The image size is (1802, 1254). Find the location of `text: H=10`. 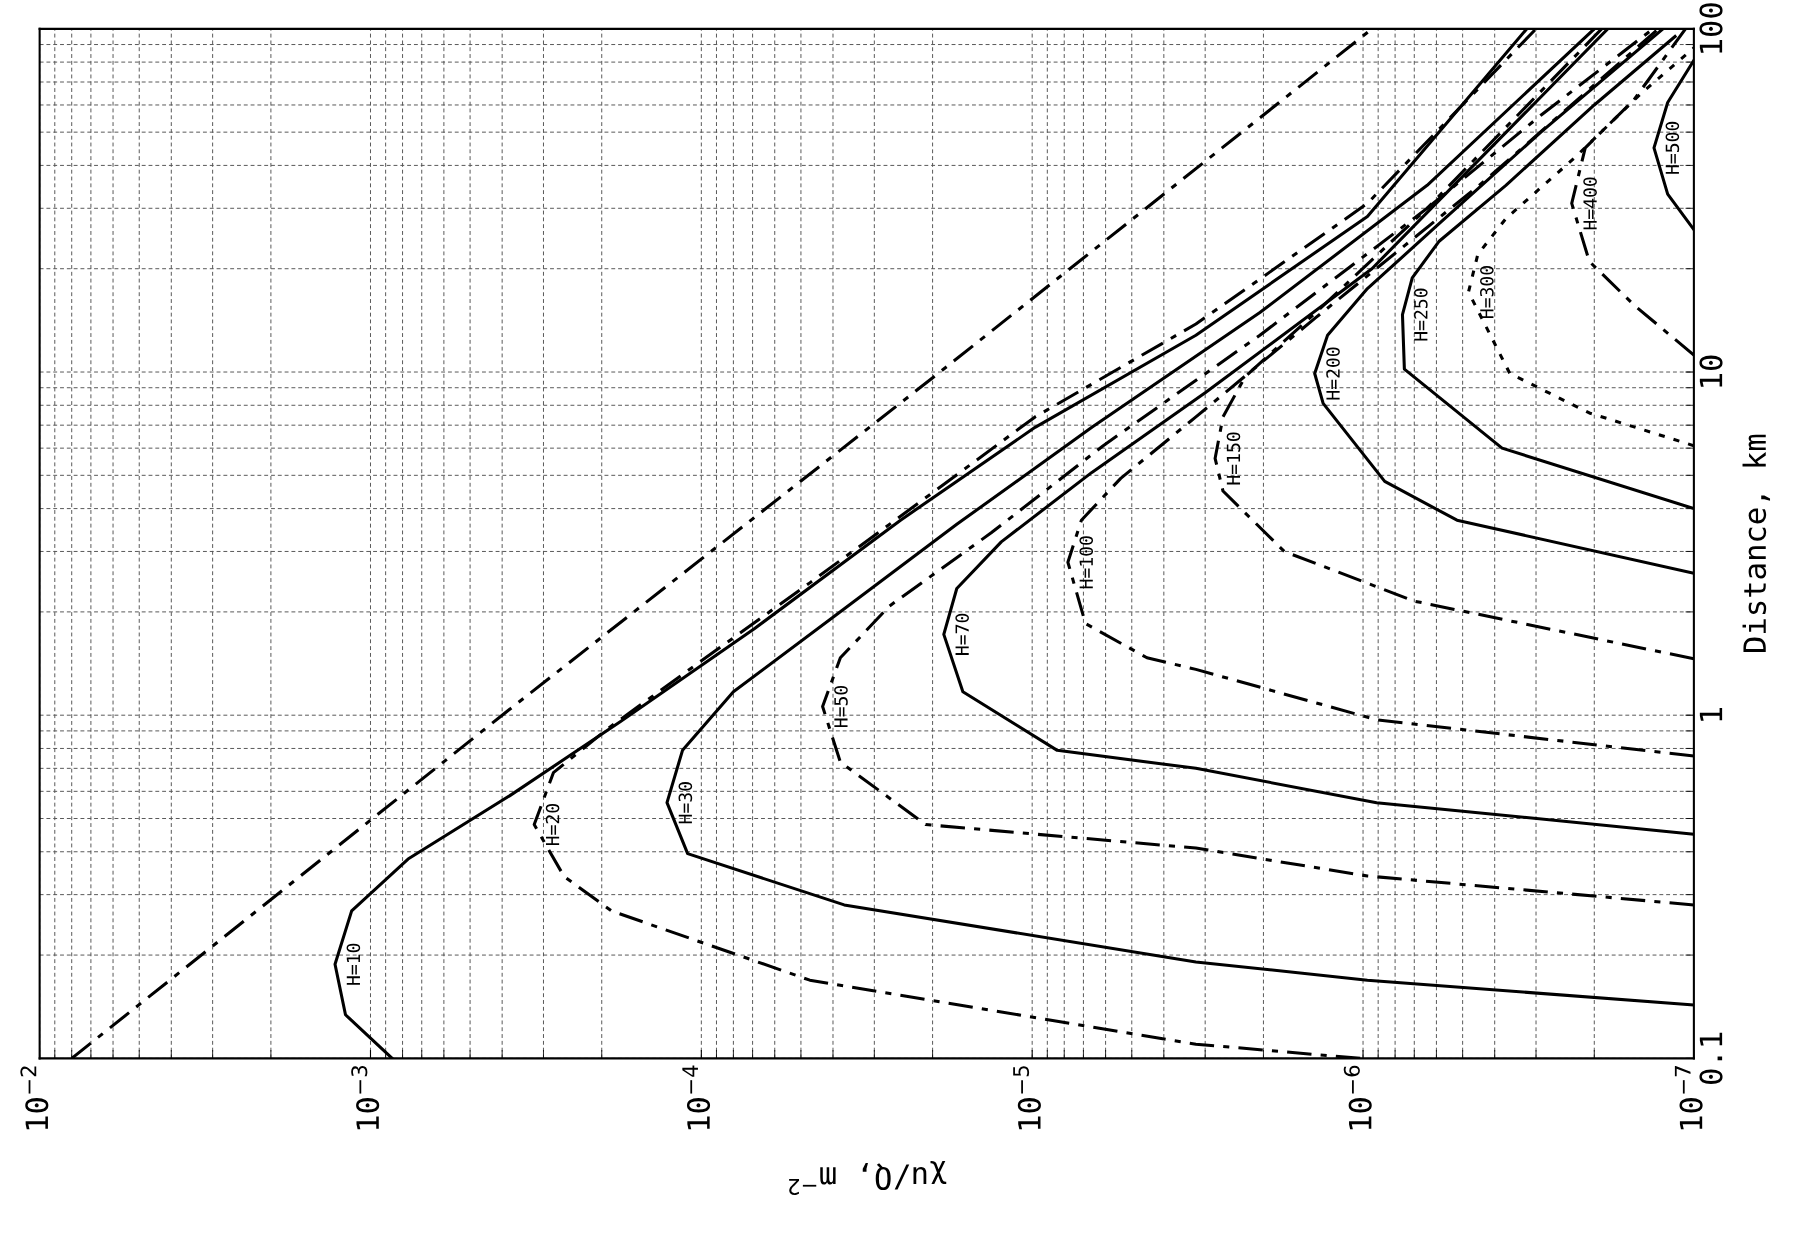

text: H=10 is located at coordinates (353, 964).